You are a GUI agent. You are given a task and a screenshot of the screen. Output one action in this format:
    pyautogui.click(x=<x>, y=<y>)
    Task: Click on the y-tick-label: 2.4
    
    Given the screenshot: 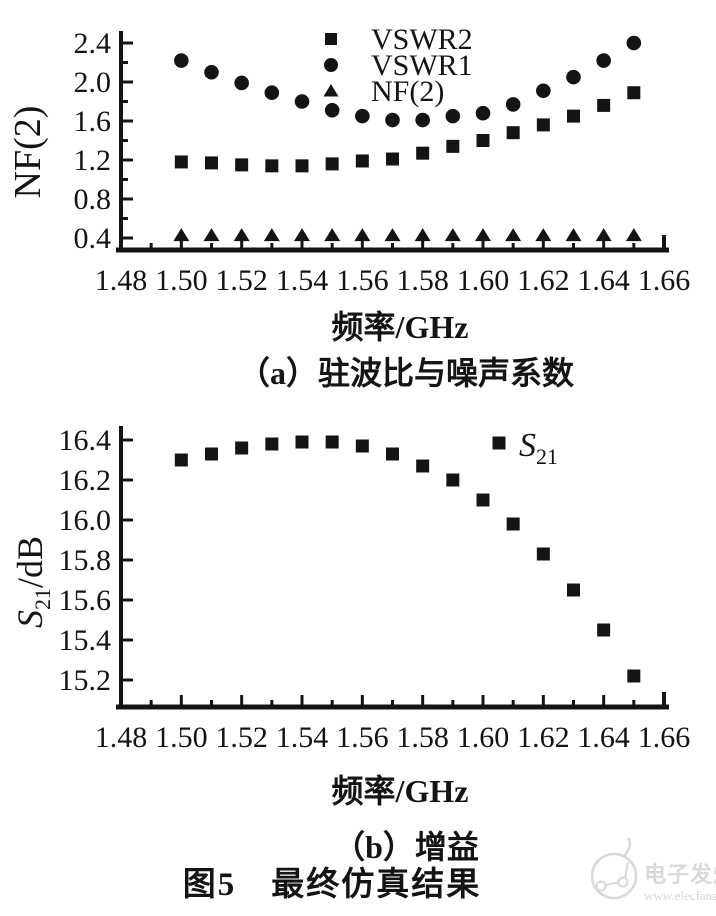 What is the action you would take?
    pyautogui.click(x=93, y=43)
    